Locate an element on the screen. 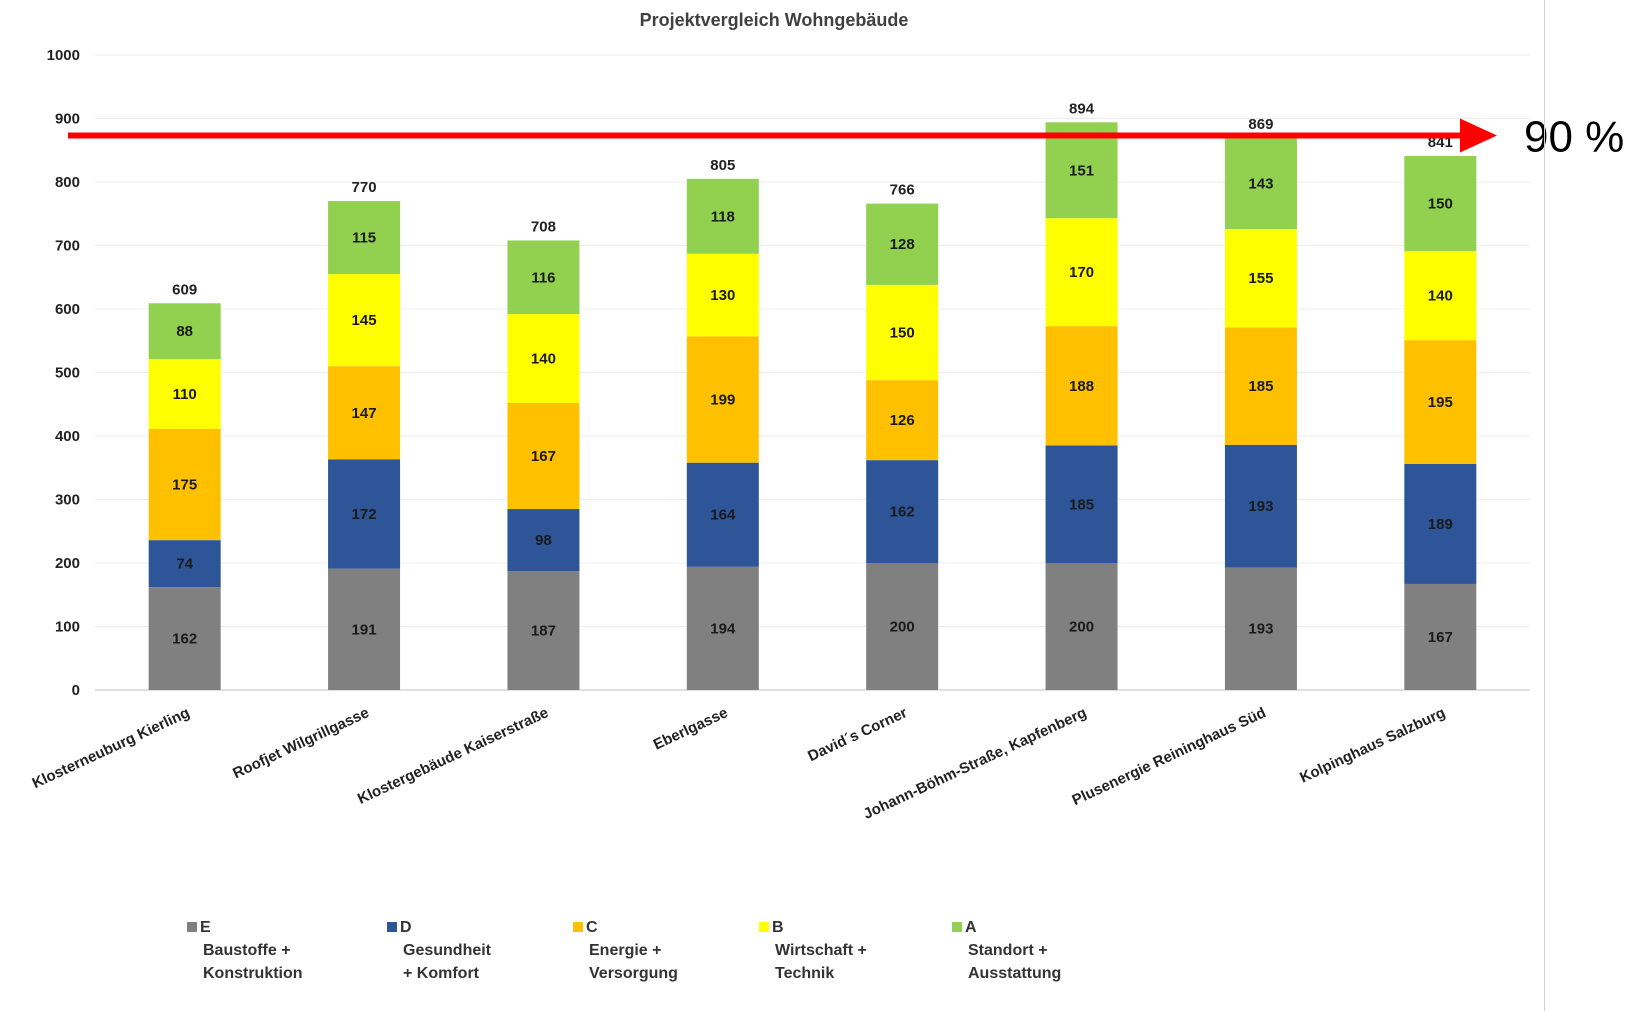 Image resolution: width=1645 pixels, height=1011 pixels. segment-value-label: 175 is located at coordinates (184, 485).